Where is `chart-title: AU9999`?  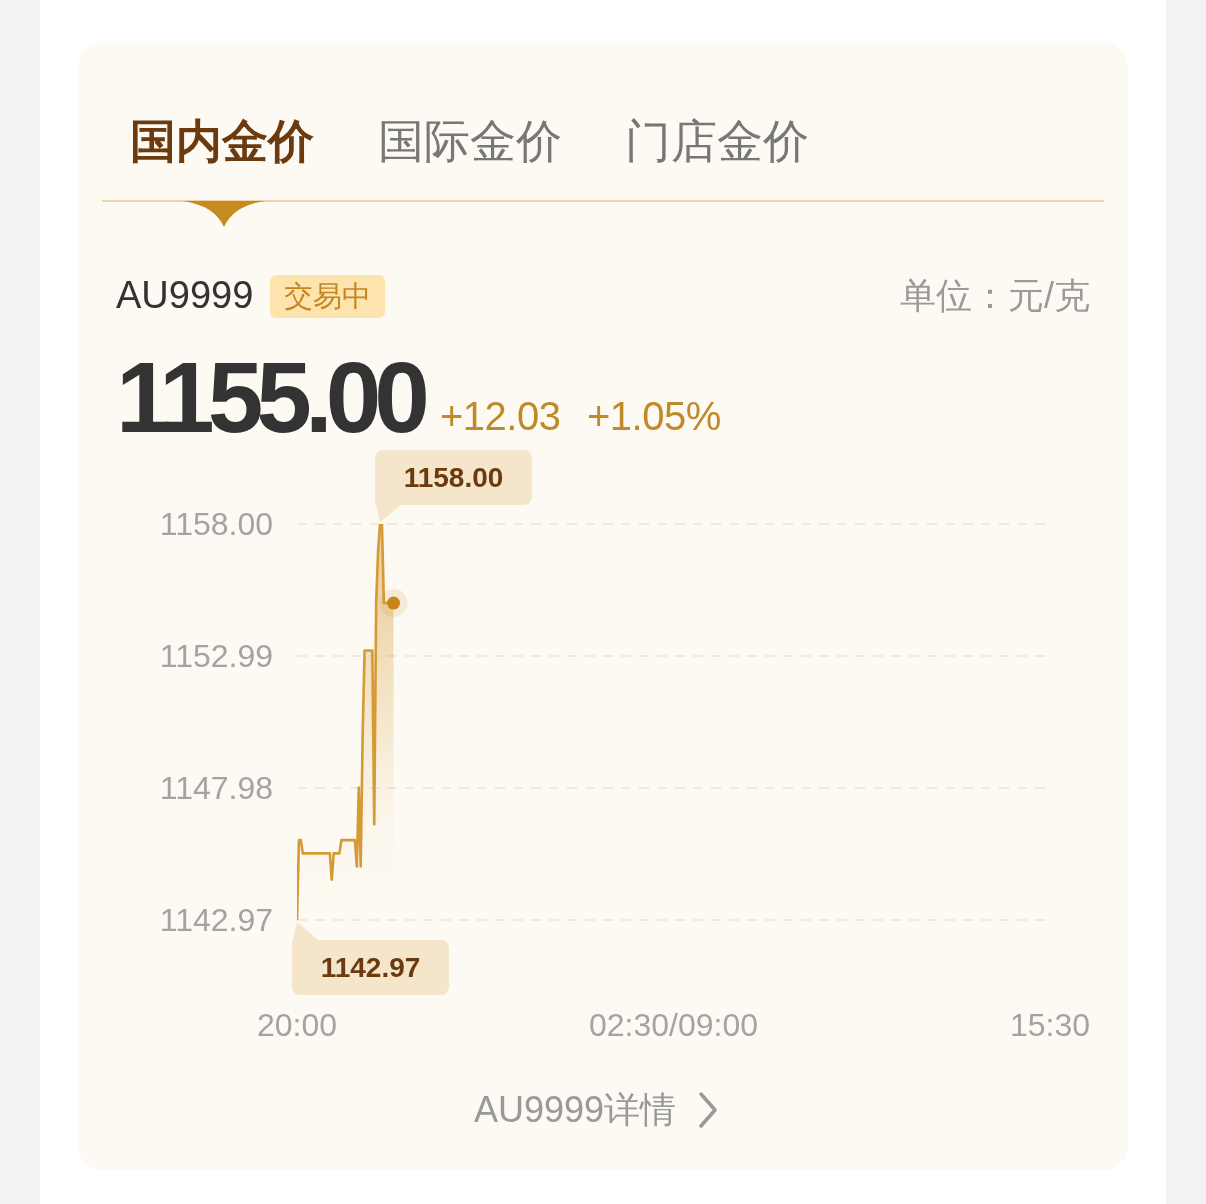 chart-title: AU9999 is located at coordinates (185, 295).